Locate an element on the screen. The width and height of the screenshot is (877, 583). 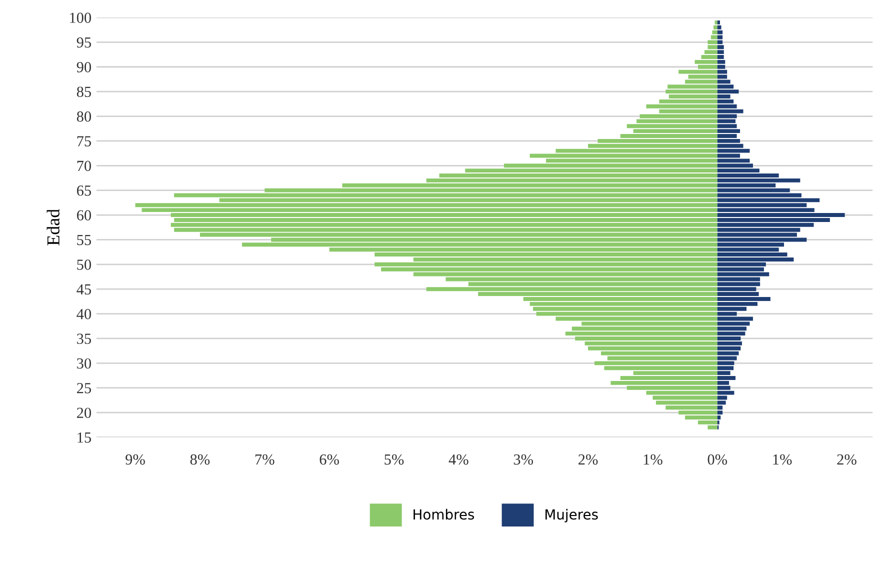
y-tick-label: 70 is located at coordinates (84, 166).